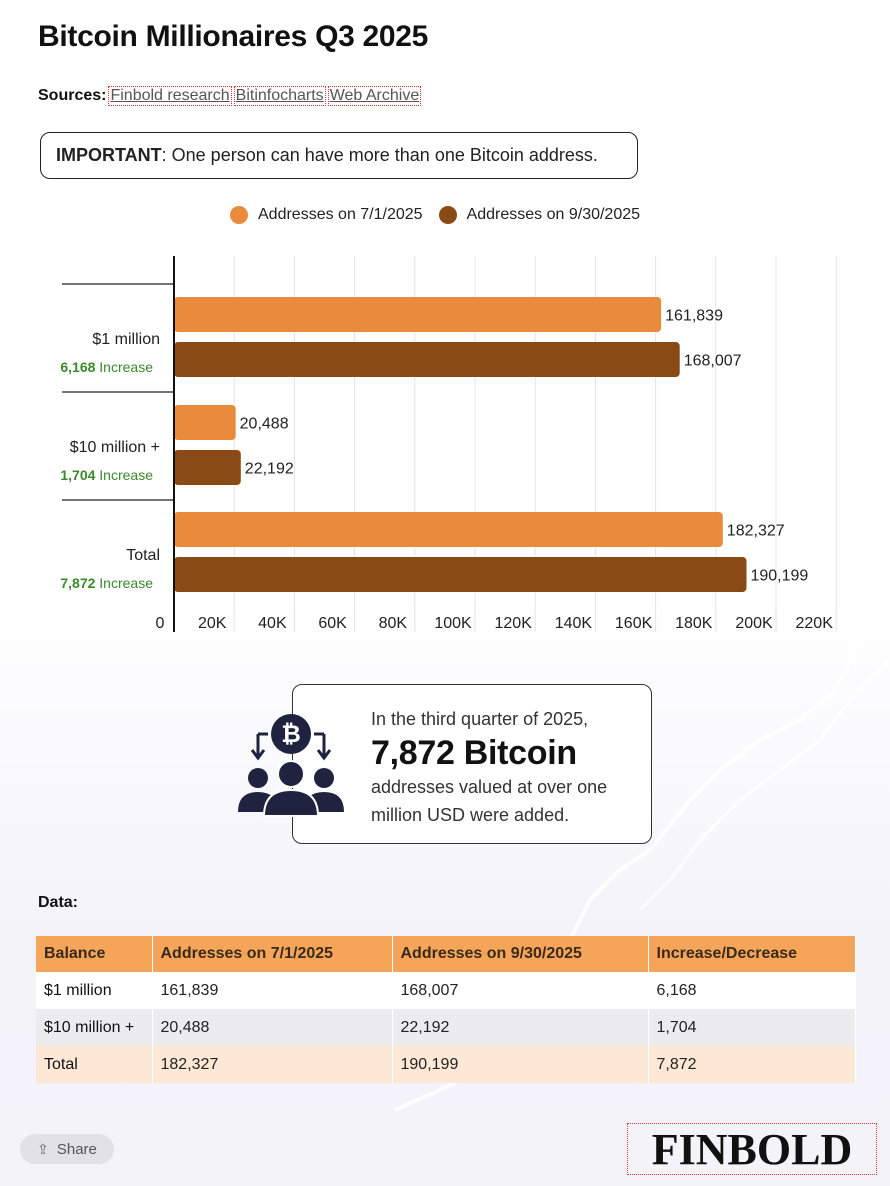 The image size is (890, 1186). Describe the element at coordinates (474, 753) in the screenshot. I see `callout-highlight: 7,872 Bitcoin` at that location.